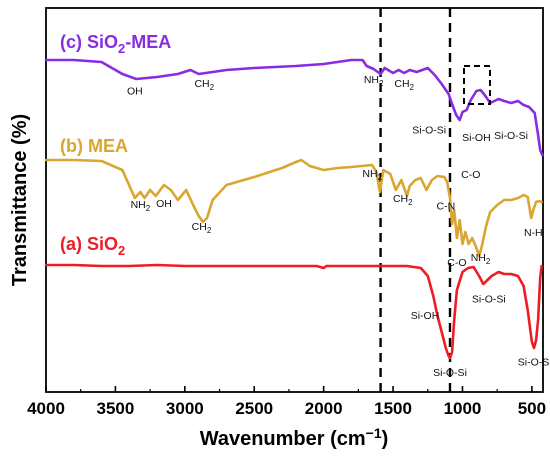  I want to click on x-tick-label: 2500, so click(254, 408).